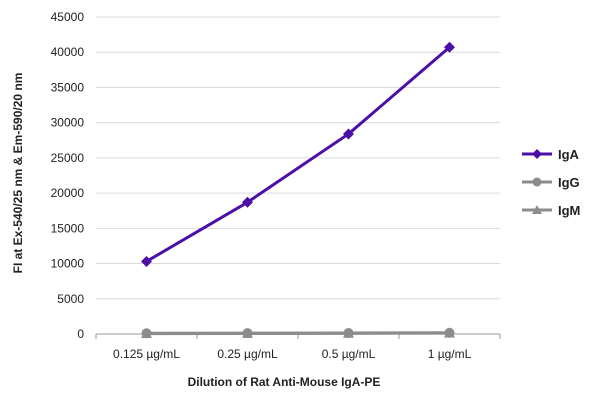 This screenshot has height=406, width=600. I want to click on y-tick-label: 10000, so click(68, 264).